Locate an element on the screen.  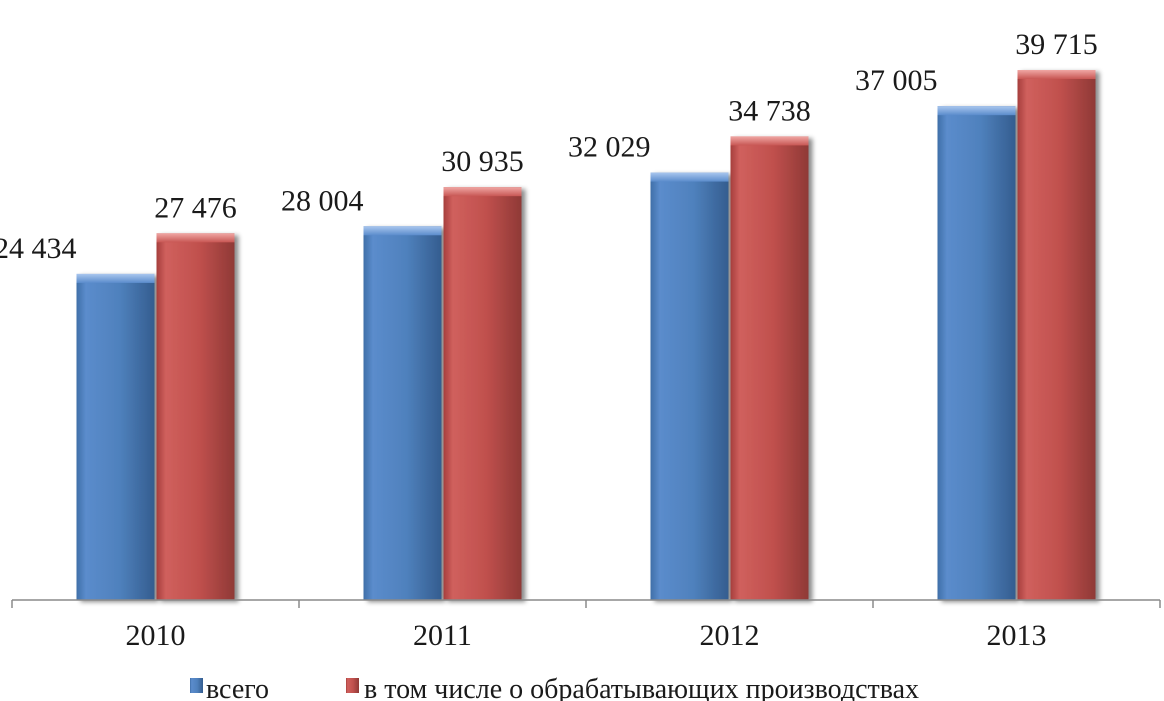
tick-labels-layer: 2010 2011 2012 2013 is located at coordinates (586, 635).